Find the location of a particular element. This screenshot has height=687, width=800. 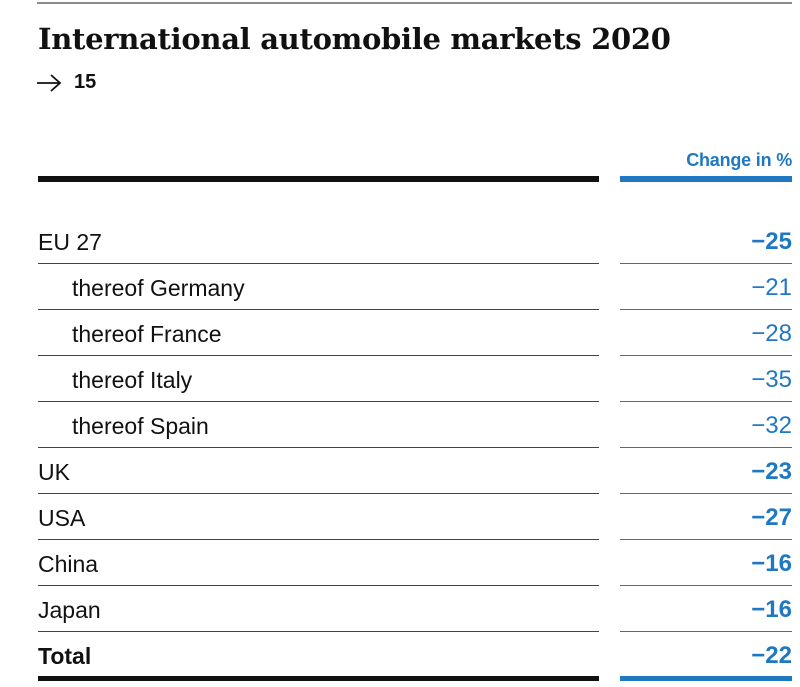

arrow-right-icon is located at coordinates (49, 83).